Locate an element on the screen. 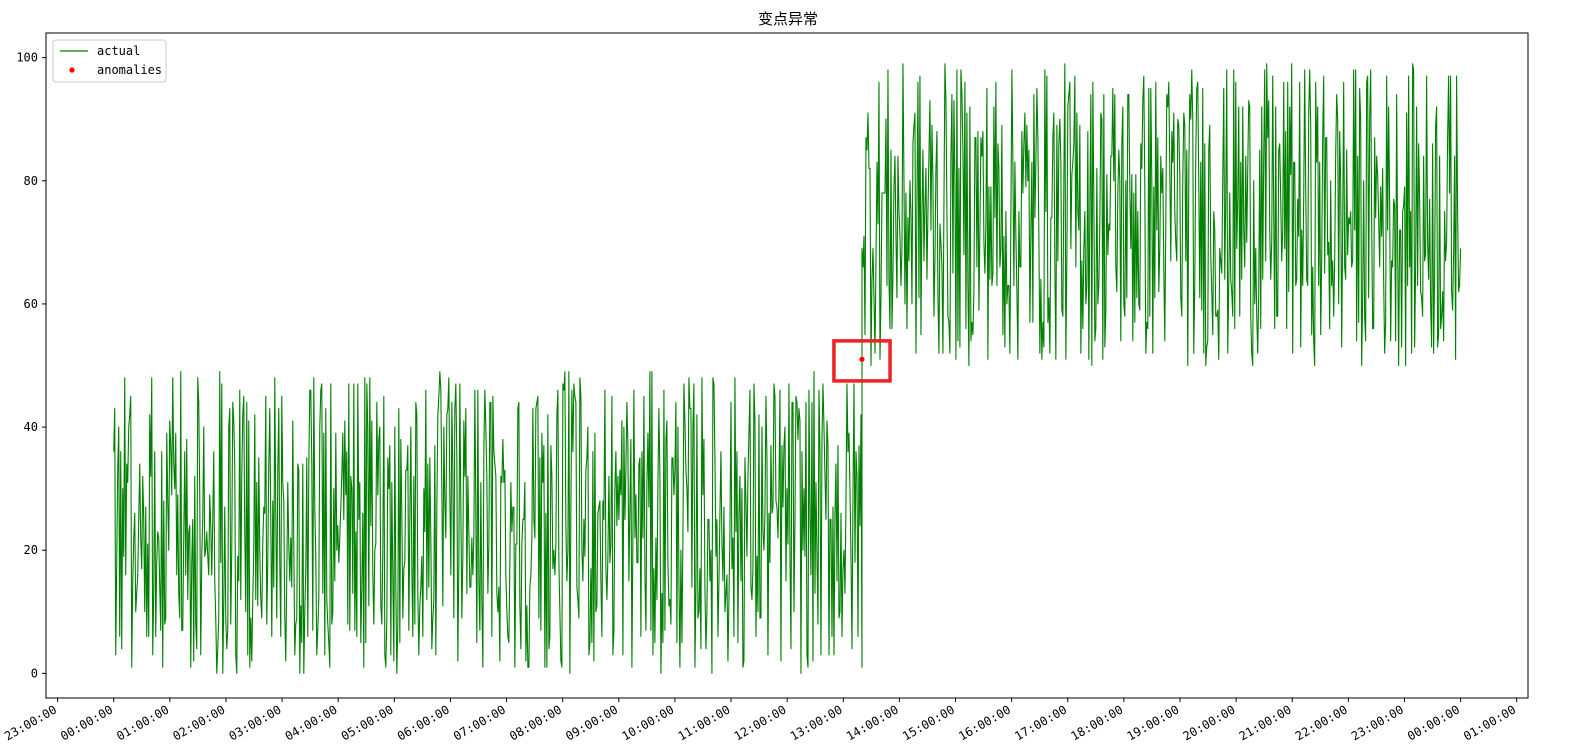  legend-actual-label: actual is located at coordinates (118, 51).